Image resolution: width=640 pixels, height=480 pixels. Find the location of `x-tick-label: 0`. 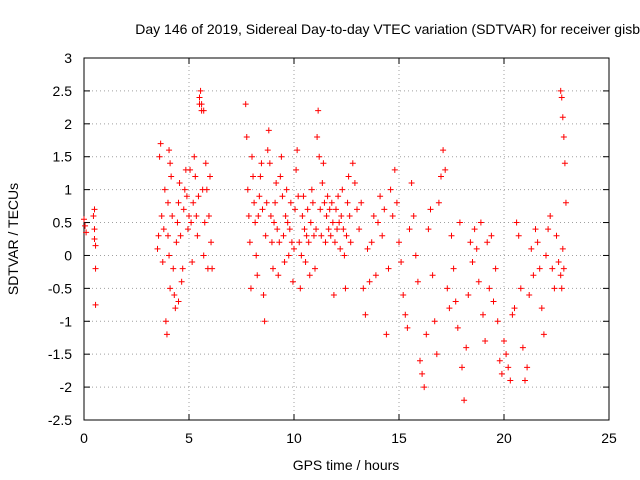

x-tick-label: 0 is located at coordinates (84, 438).